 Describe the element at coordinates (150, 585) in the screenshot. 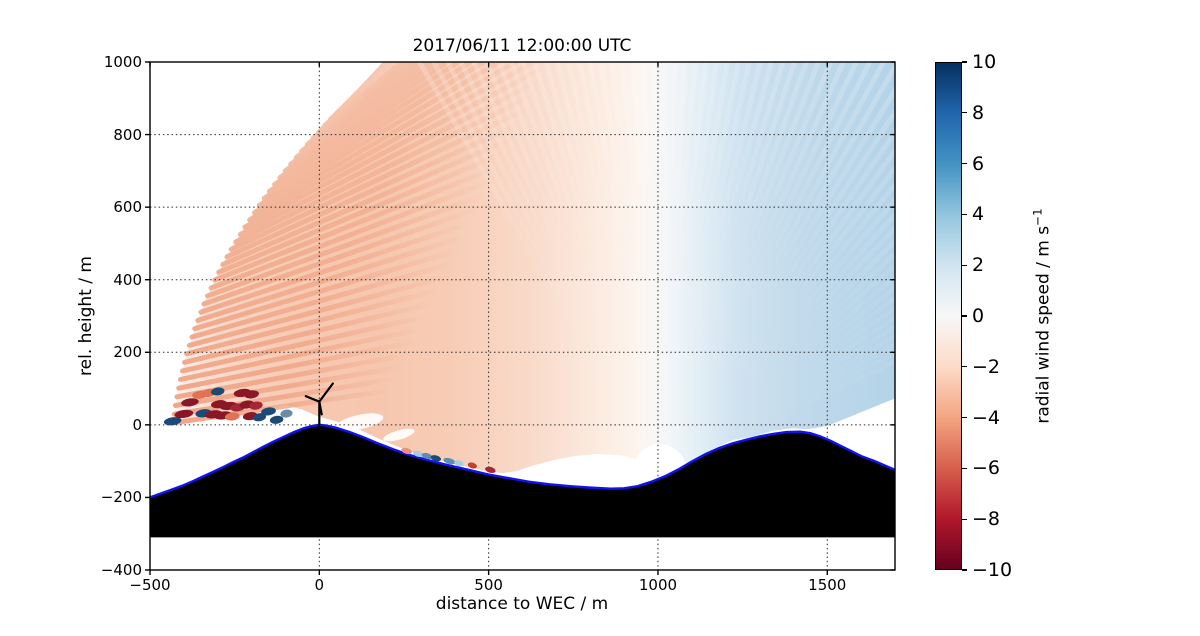

I see `x-tick-label: −500` at that location.